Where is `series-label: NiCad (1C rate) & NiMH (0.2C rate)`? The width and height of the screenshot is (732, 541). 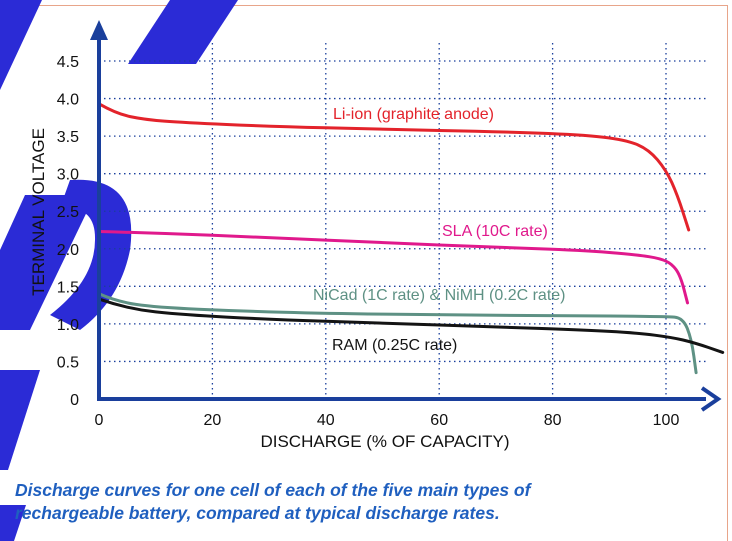 series-label: NiCad (1C rate) & NiMH (0.2C rate) is located at coordinates (439, 295).